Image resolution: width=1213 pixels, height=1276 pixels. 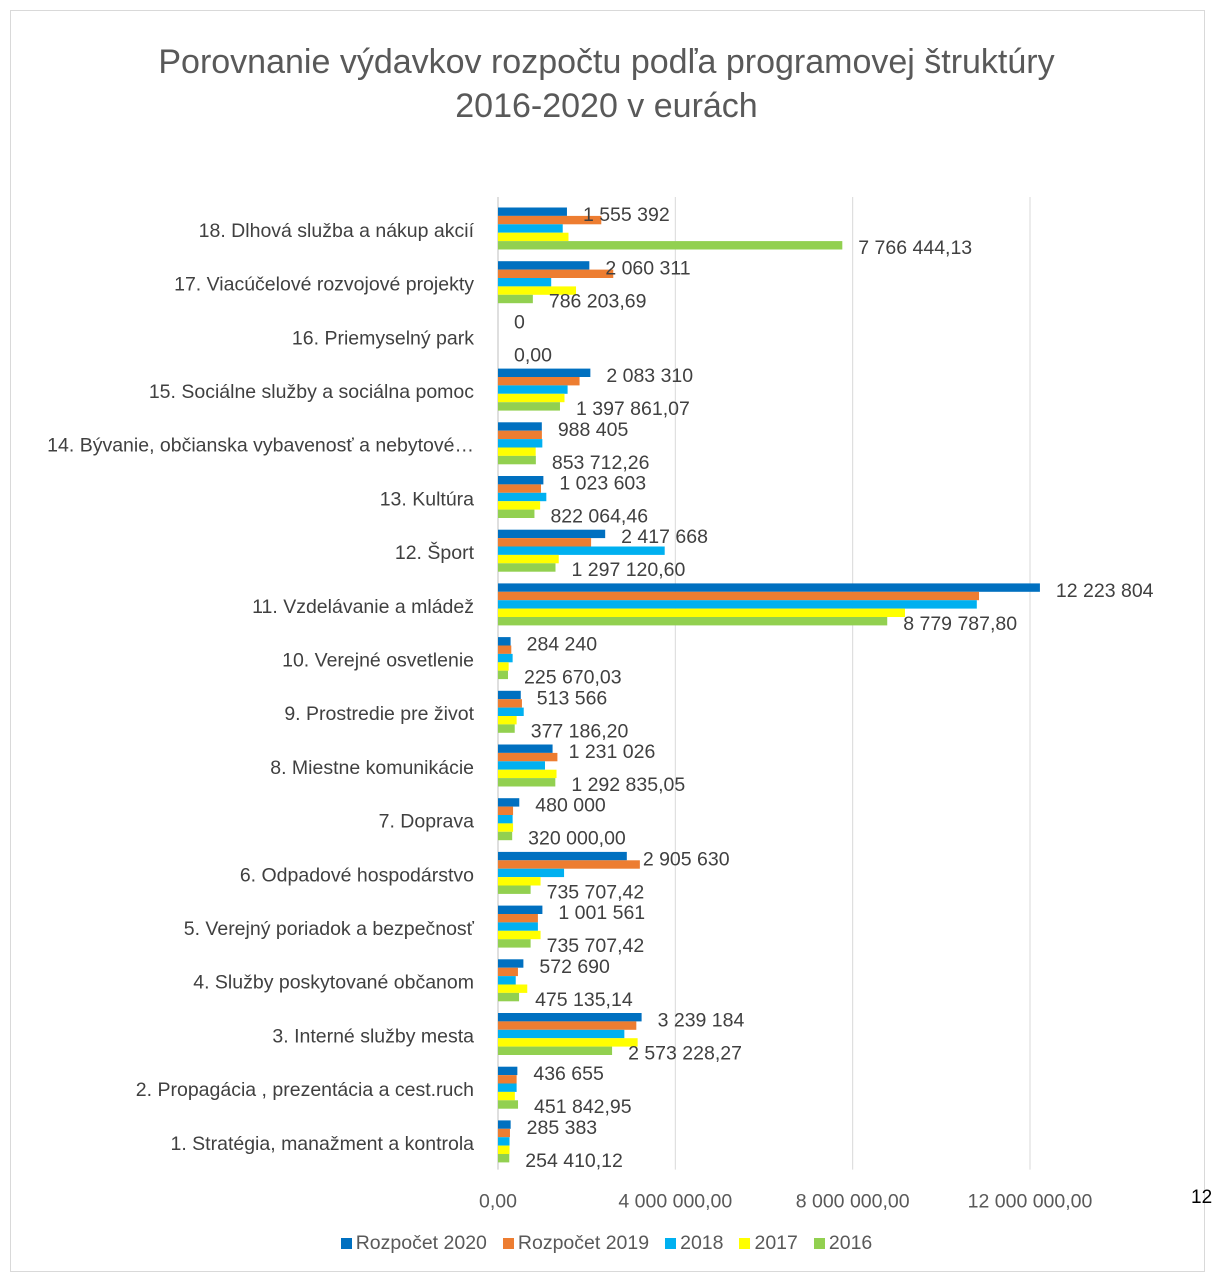 I want to click on data-label-2020: 2 083 310, so click(x=649, y=376).